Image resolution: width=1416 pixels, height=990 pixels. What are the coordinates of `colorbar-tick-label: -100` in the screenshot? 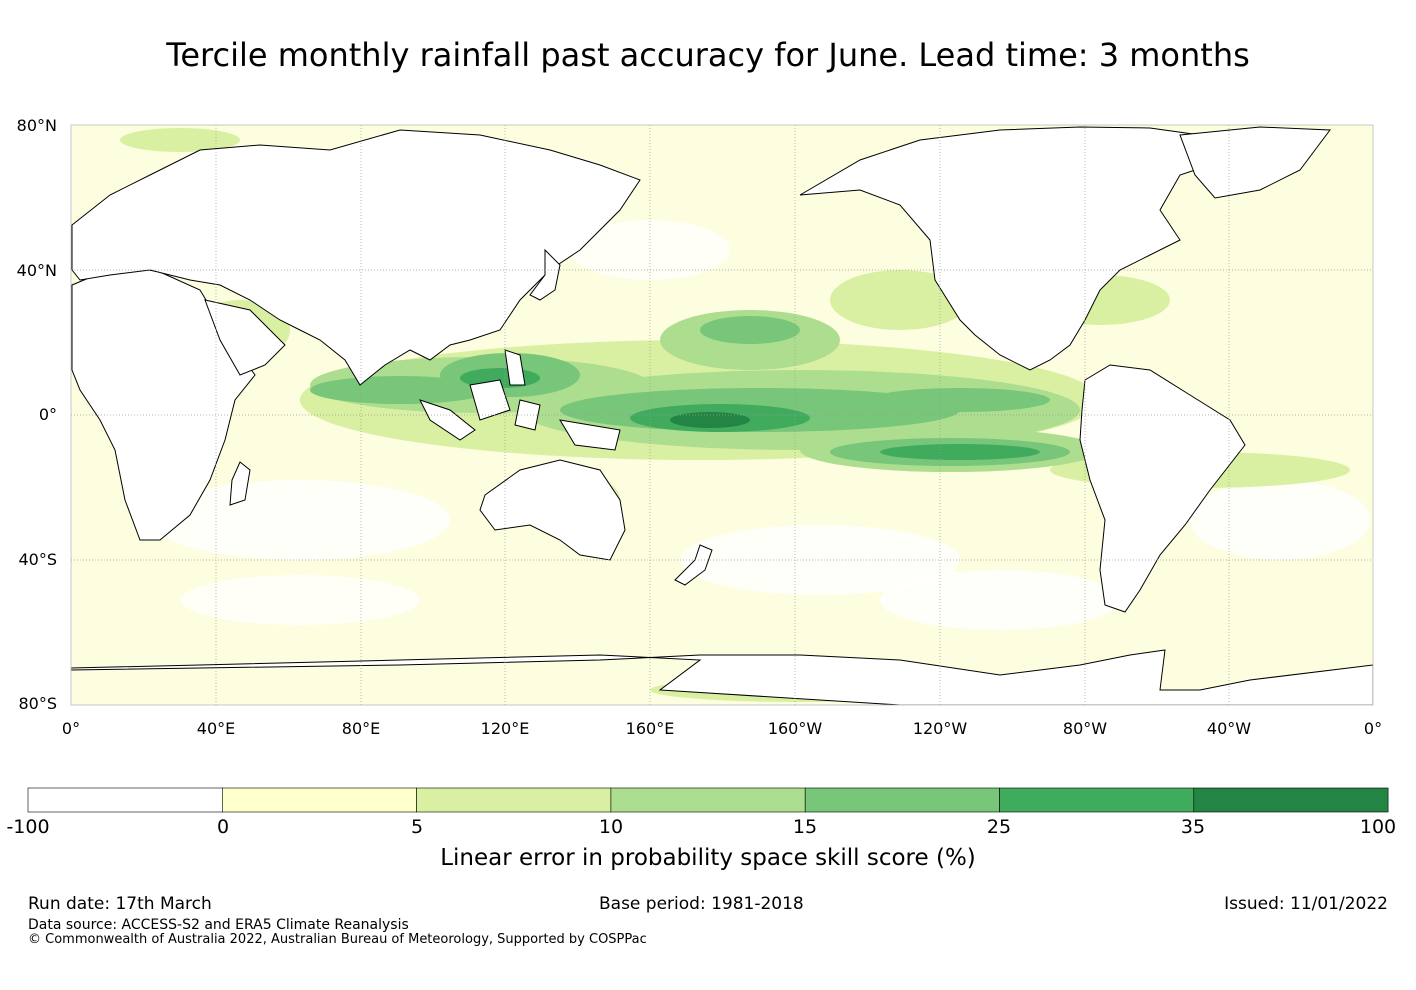 It's located at (28, 827).